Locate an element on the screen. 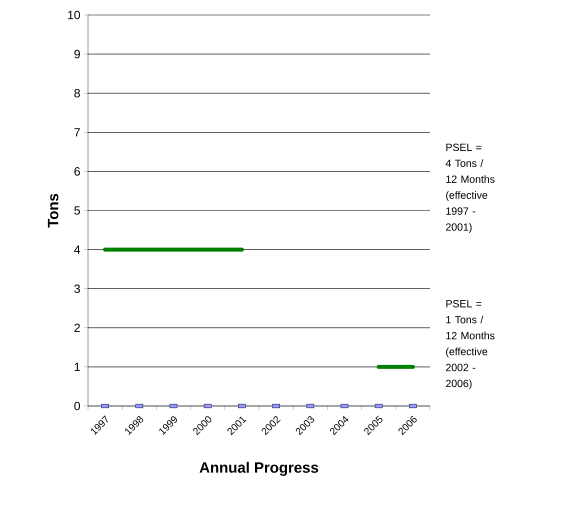  y-tick-label: 0 is located at coordinates (77, 406).